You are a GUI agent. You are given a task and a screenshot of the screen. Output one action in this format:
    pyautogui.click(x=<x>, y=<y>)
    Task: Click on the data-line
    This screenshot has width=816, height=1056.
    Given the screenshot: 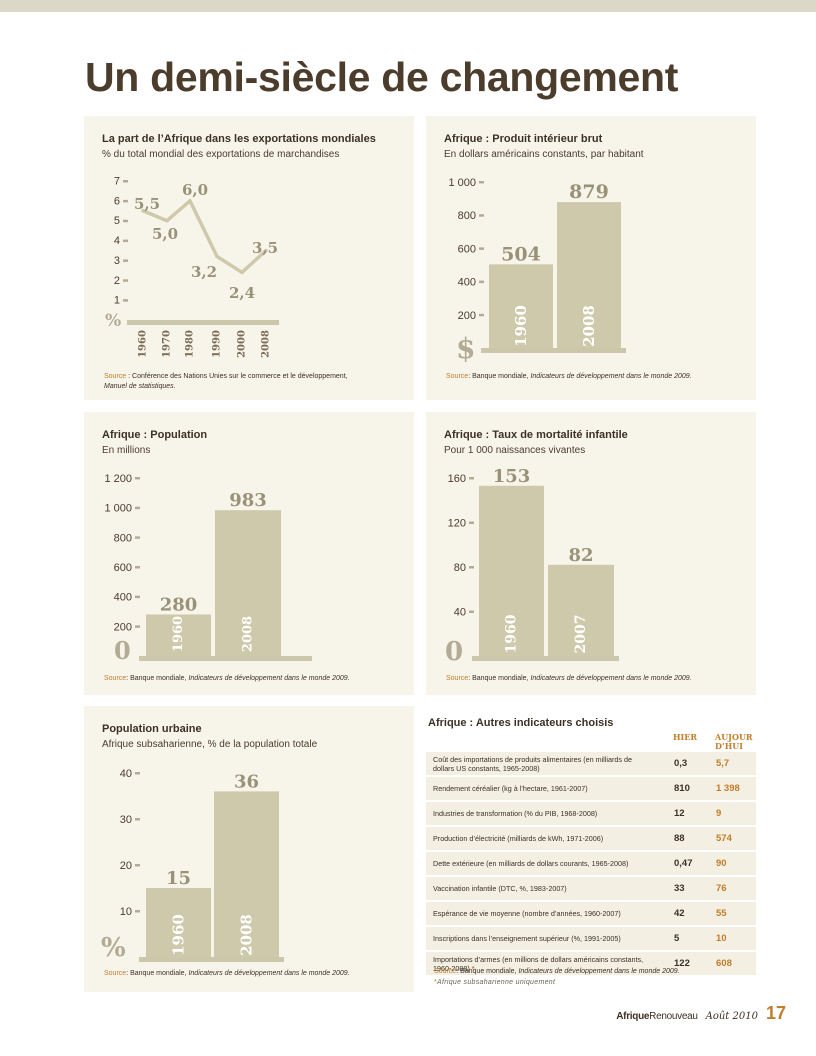 What is the action you would take?
    pyautogui.click(x=205, y=237)
    